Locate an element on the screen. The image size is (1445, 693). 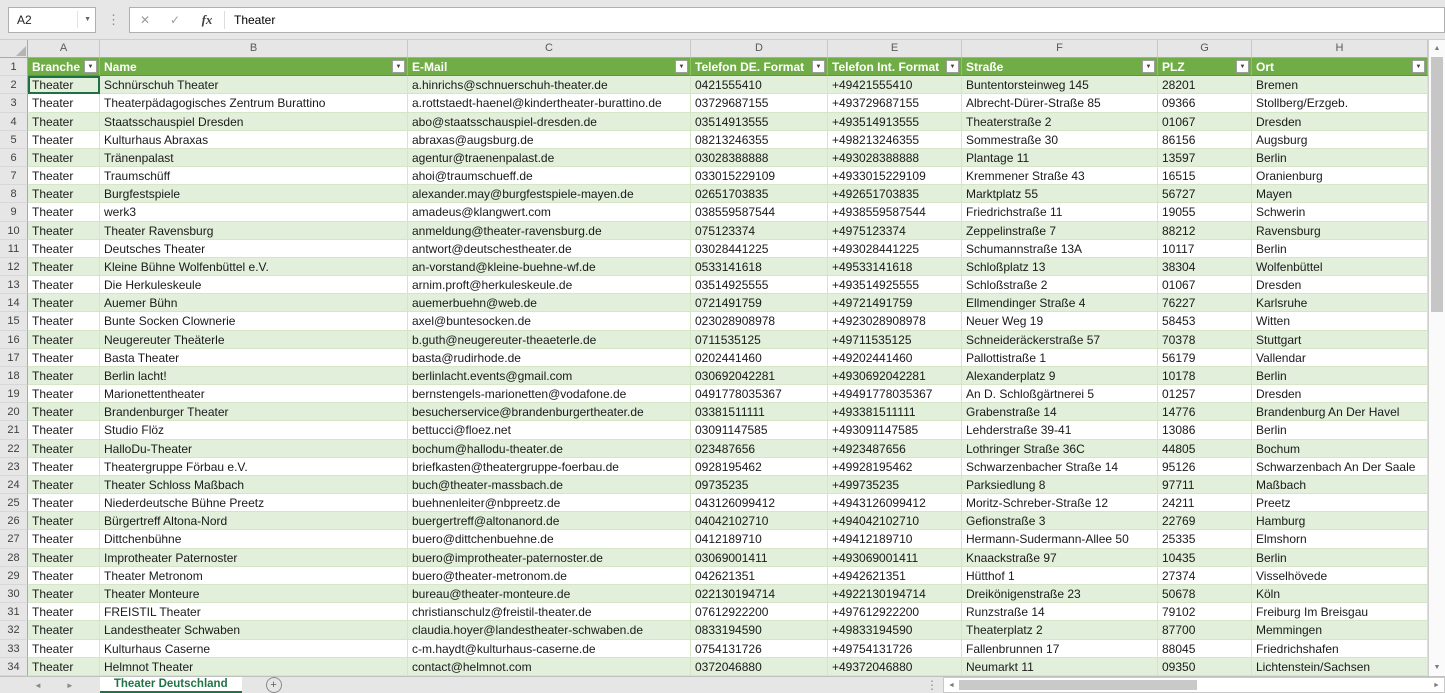
row-header-33: 33 is located at coordinates (14, 648).